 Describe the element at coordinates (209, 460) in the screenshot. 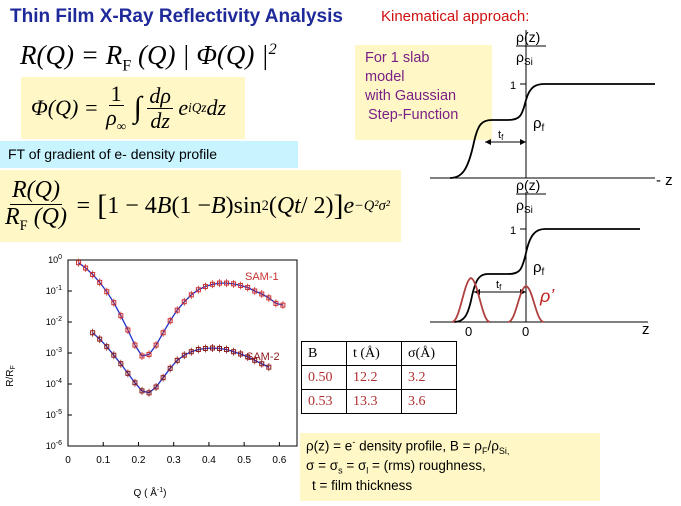

I see `x-tick-label: 0.4` at that location.